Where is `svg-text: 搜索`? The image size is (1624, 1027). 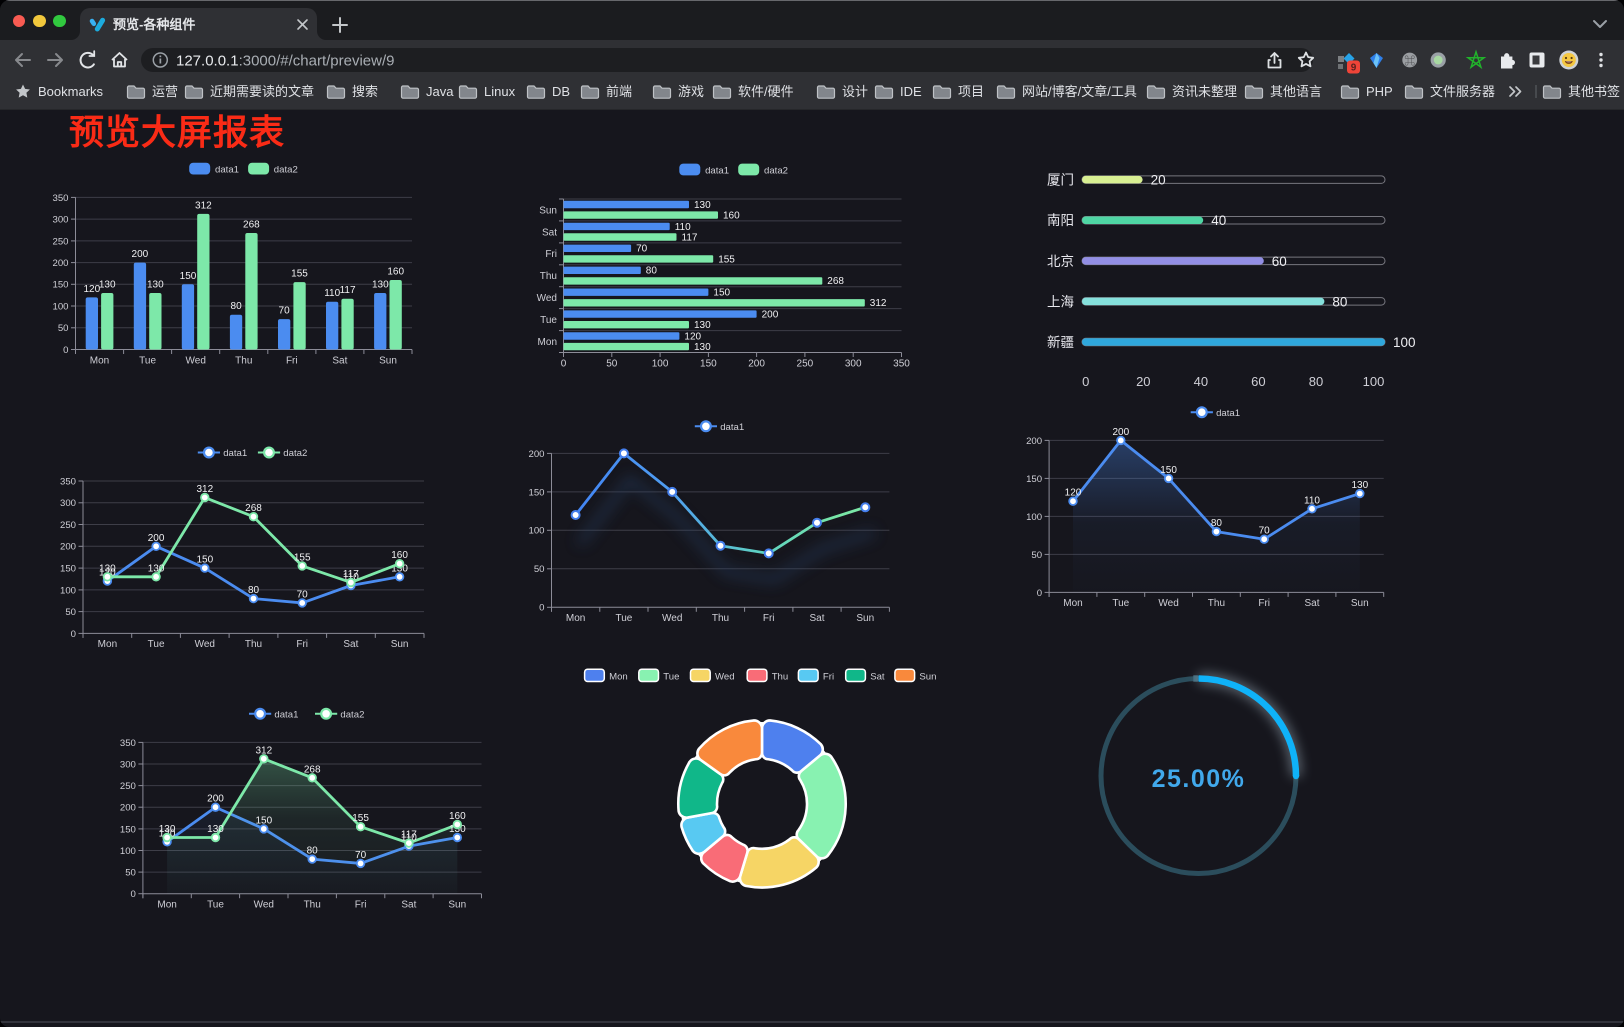 svg-text: 搜索 is located at coordinates (365, 91).